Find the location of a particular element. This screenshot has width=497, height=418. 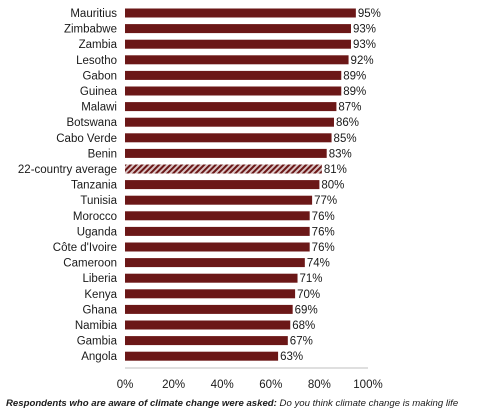

value-label-zambia: 93% is located at coordinates (364, 45).